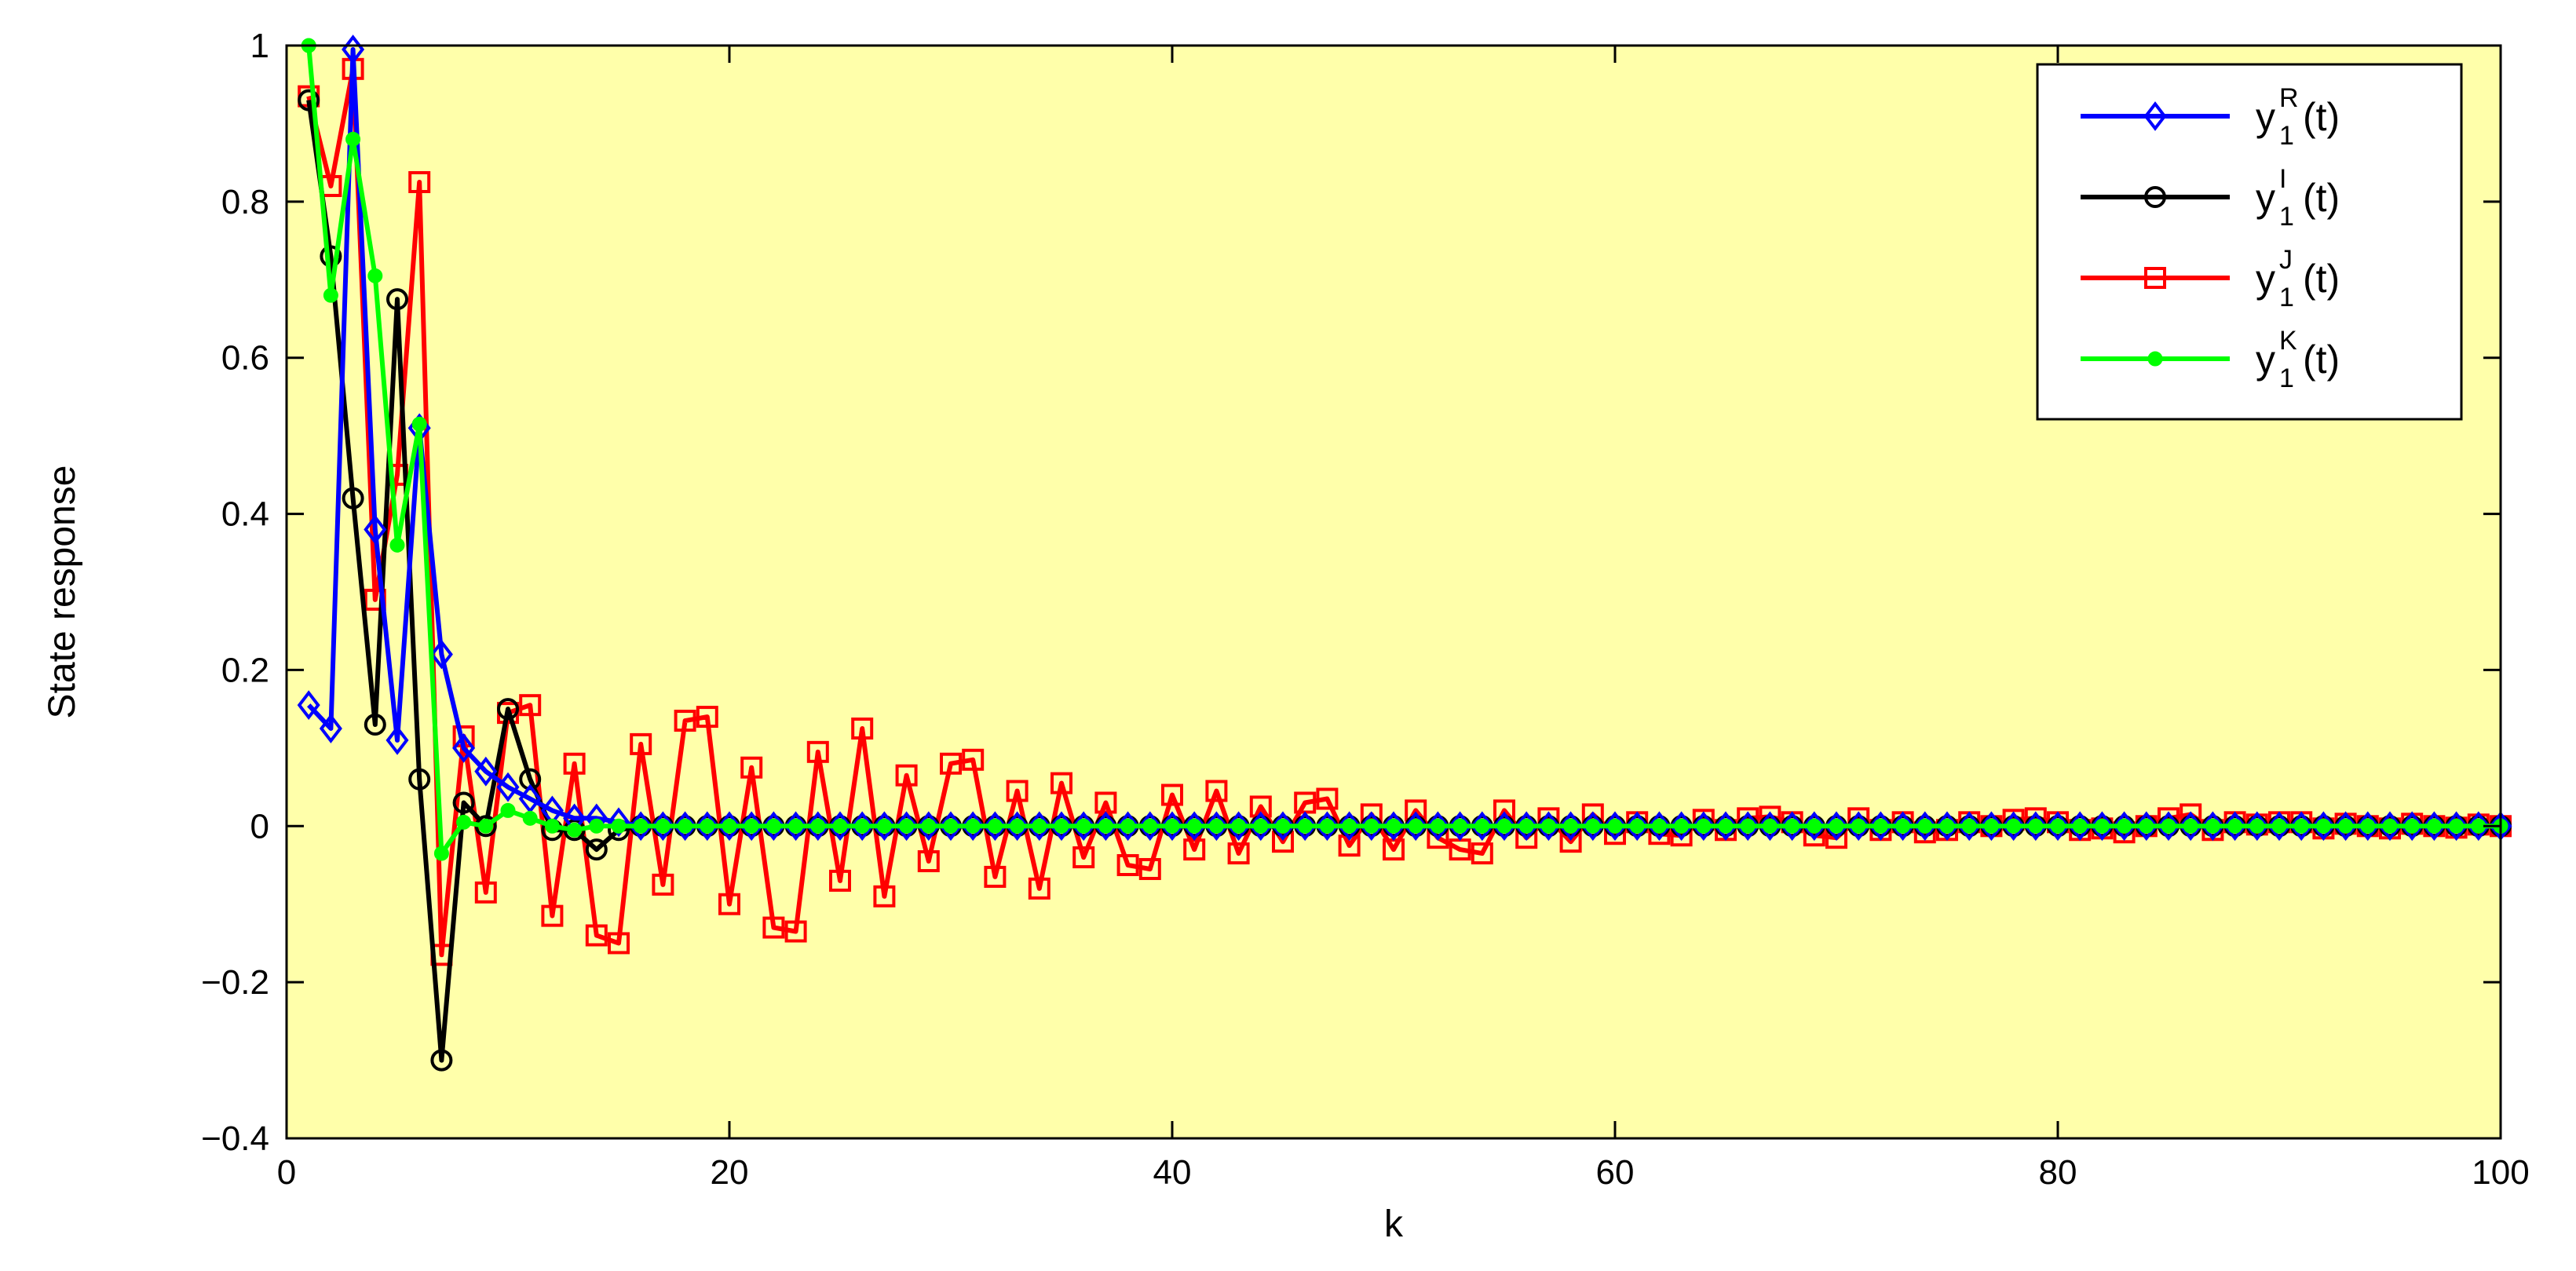 Image resolution: width=2576 pixels, height=1271 pixels. What do you see at coordinates (235, 982) in the screenshot?
I see `y-tick-label: −0.2` at bounding box center [235, 982].